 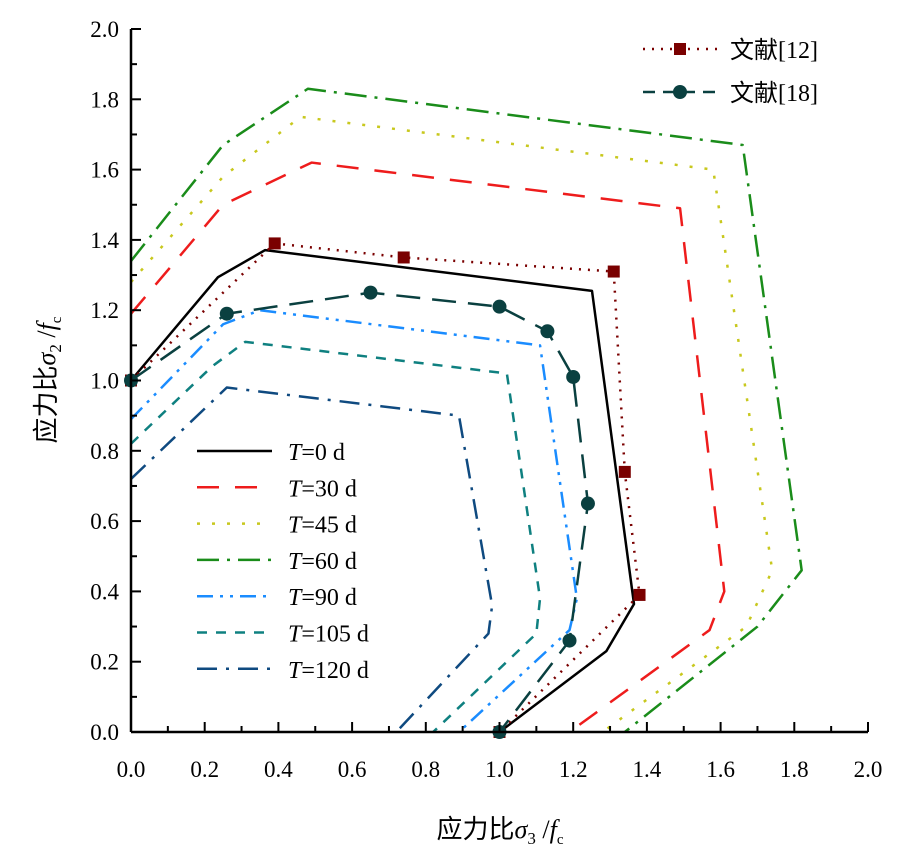 What do you see at coordinates (131, 769) in the screenshot?
I see `x-tick-label: 0.0` at bounding box center [131, 769].